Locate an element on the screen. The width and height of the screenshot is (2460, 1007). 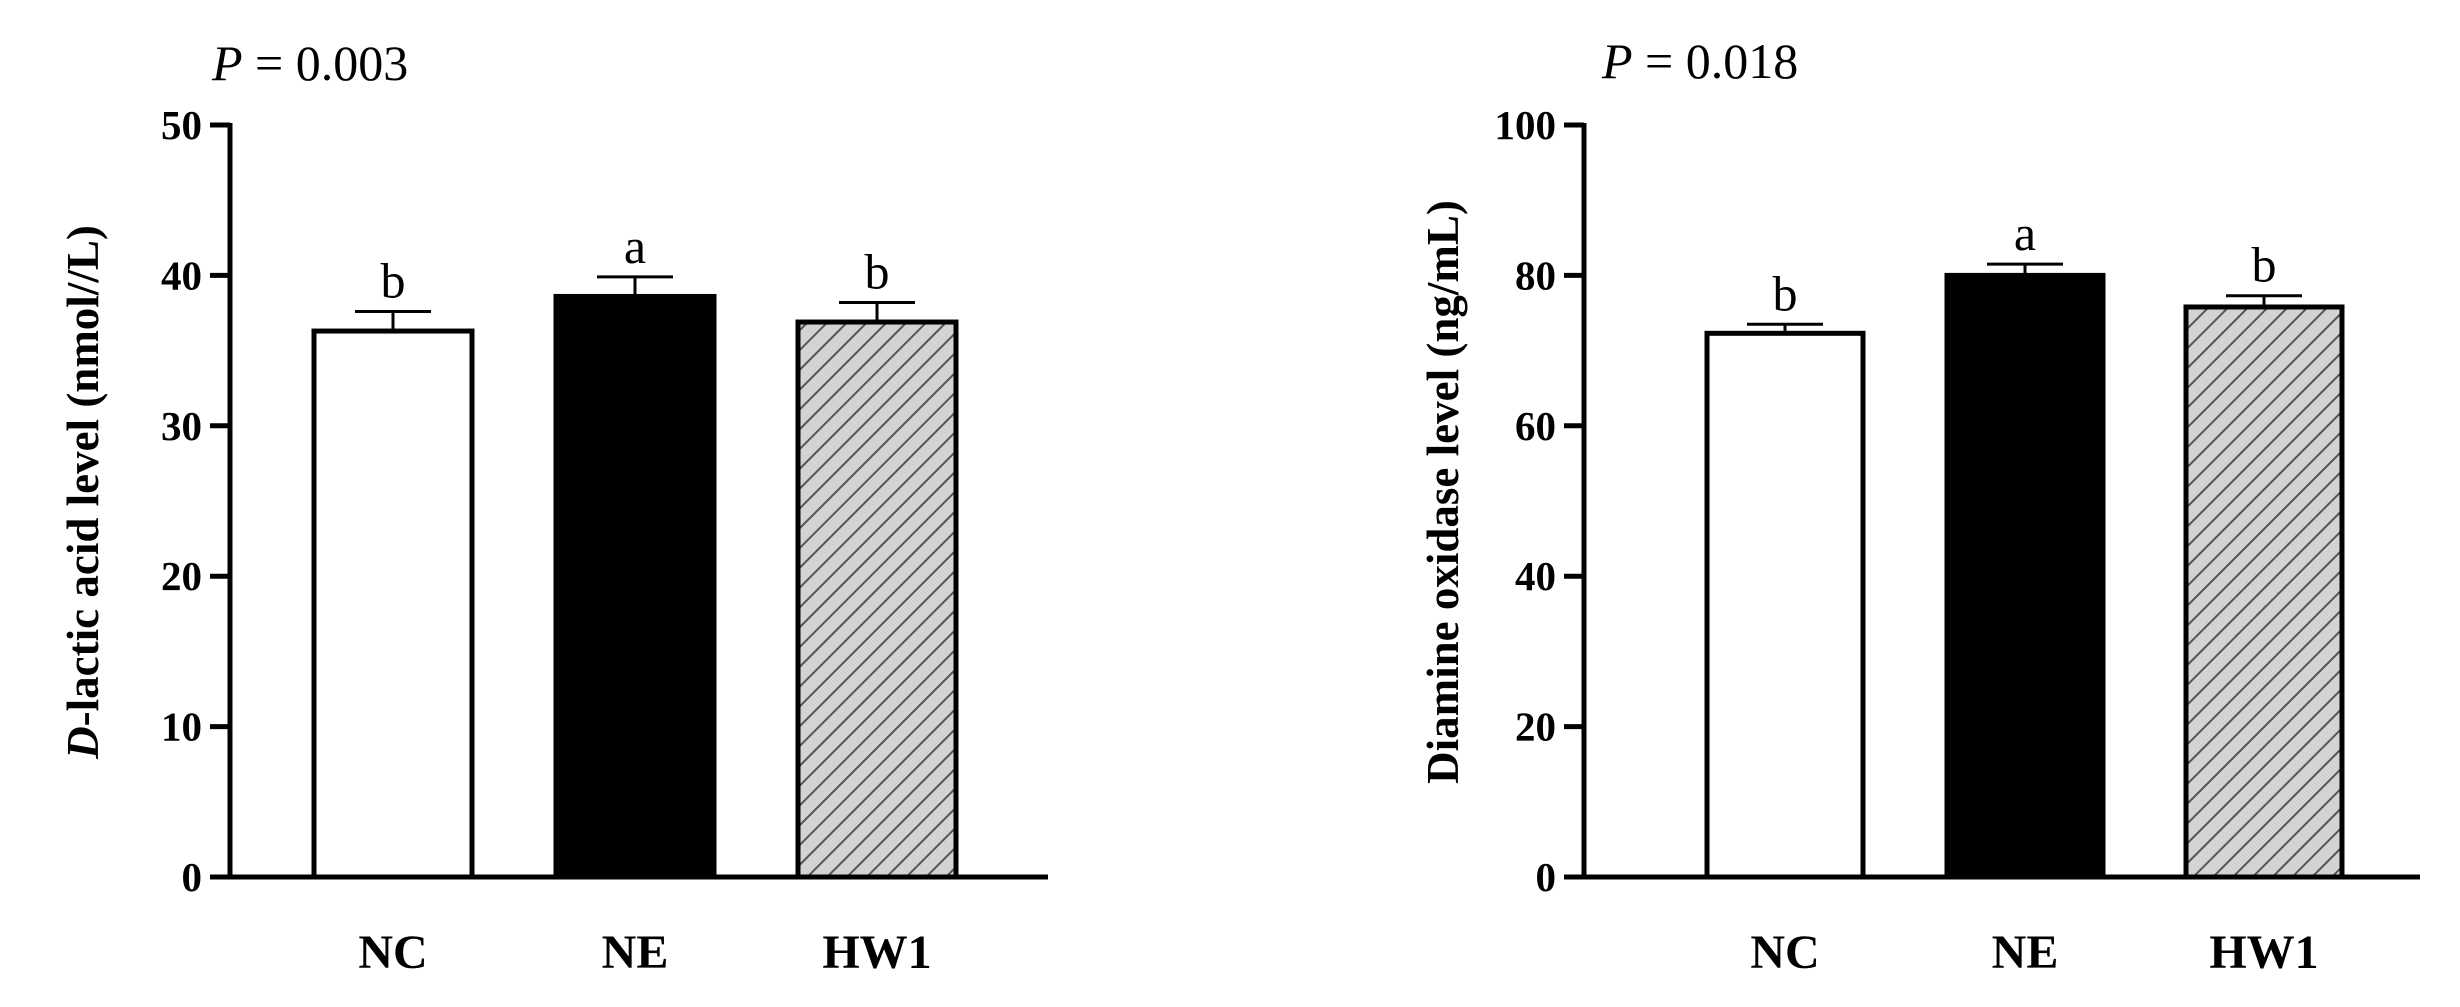
y-ticks: 0 20 40 60 80 100 is located at coordinates (1539, 501).